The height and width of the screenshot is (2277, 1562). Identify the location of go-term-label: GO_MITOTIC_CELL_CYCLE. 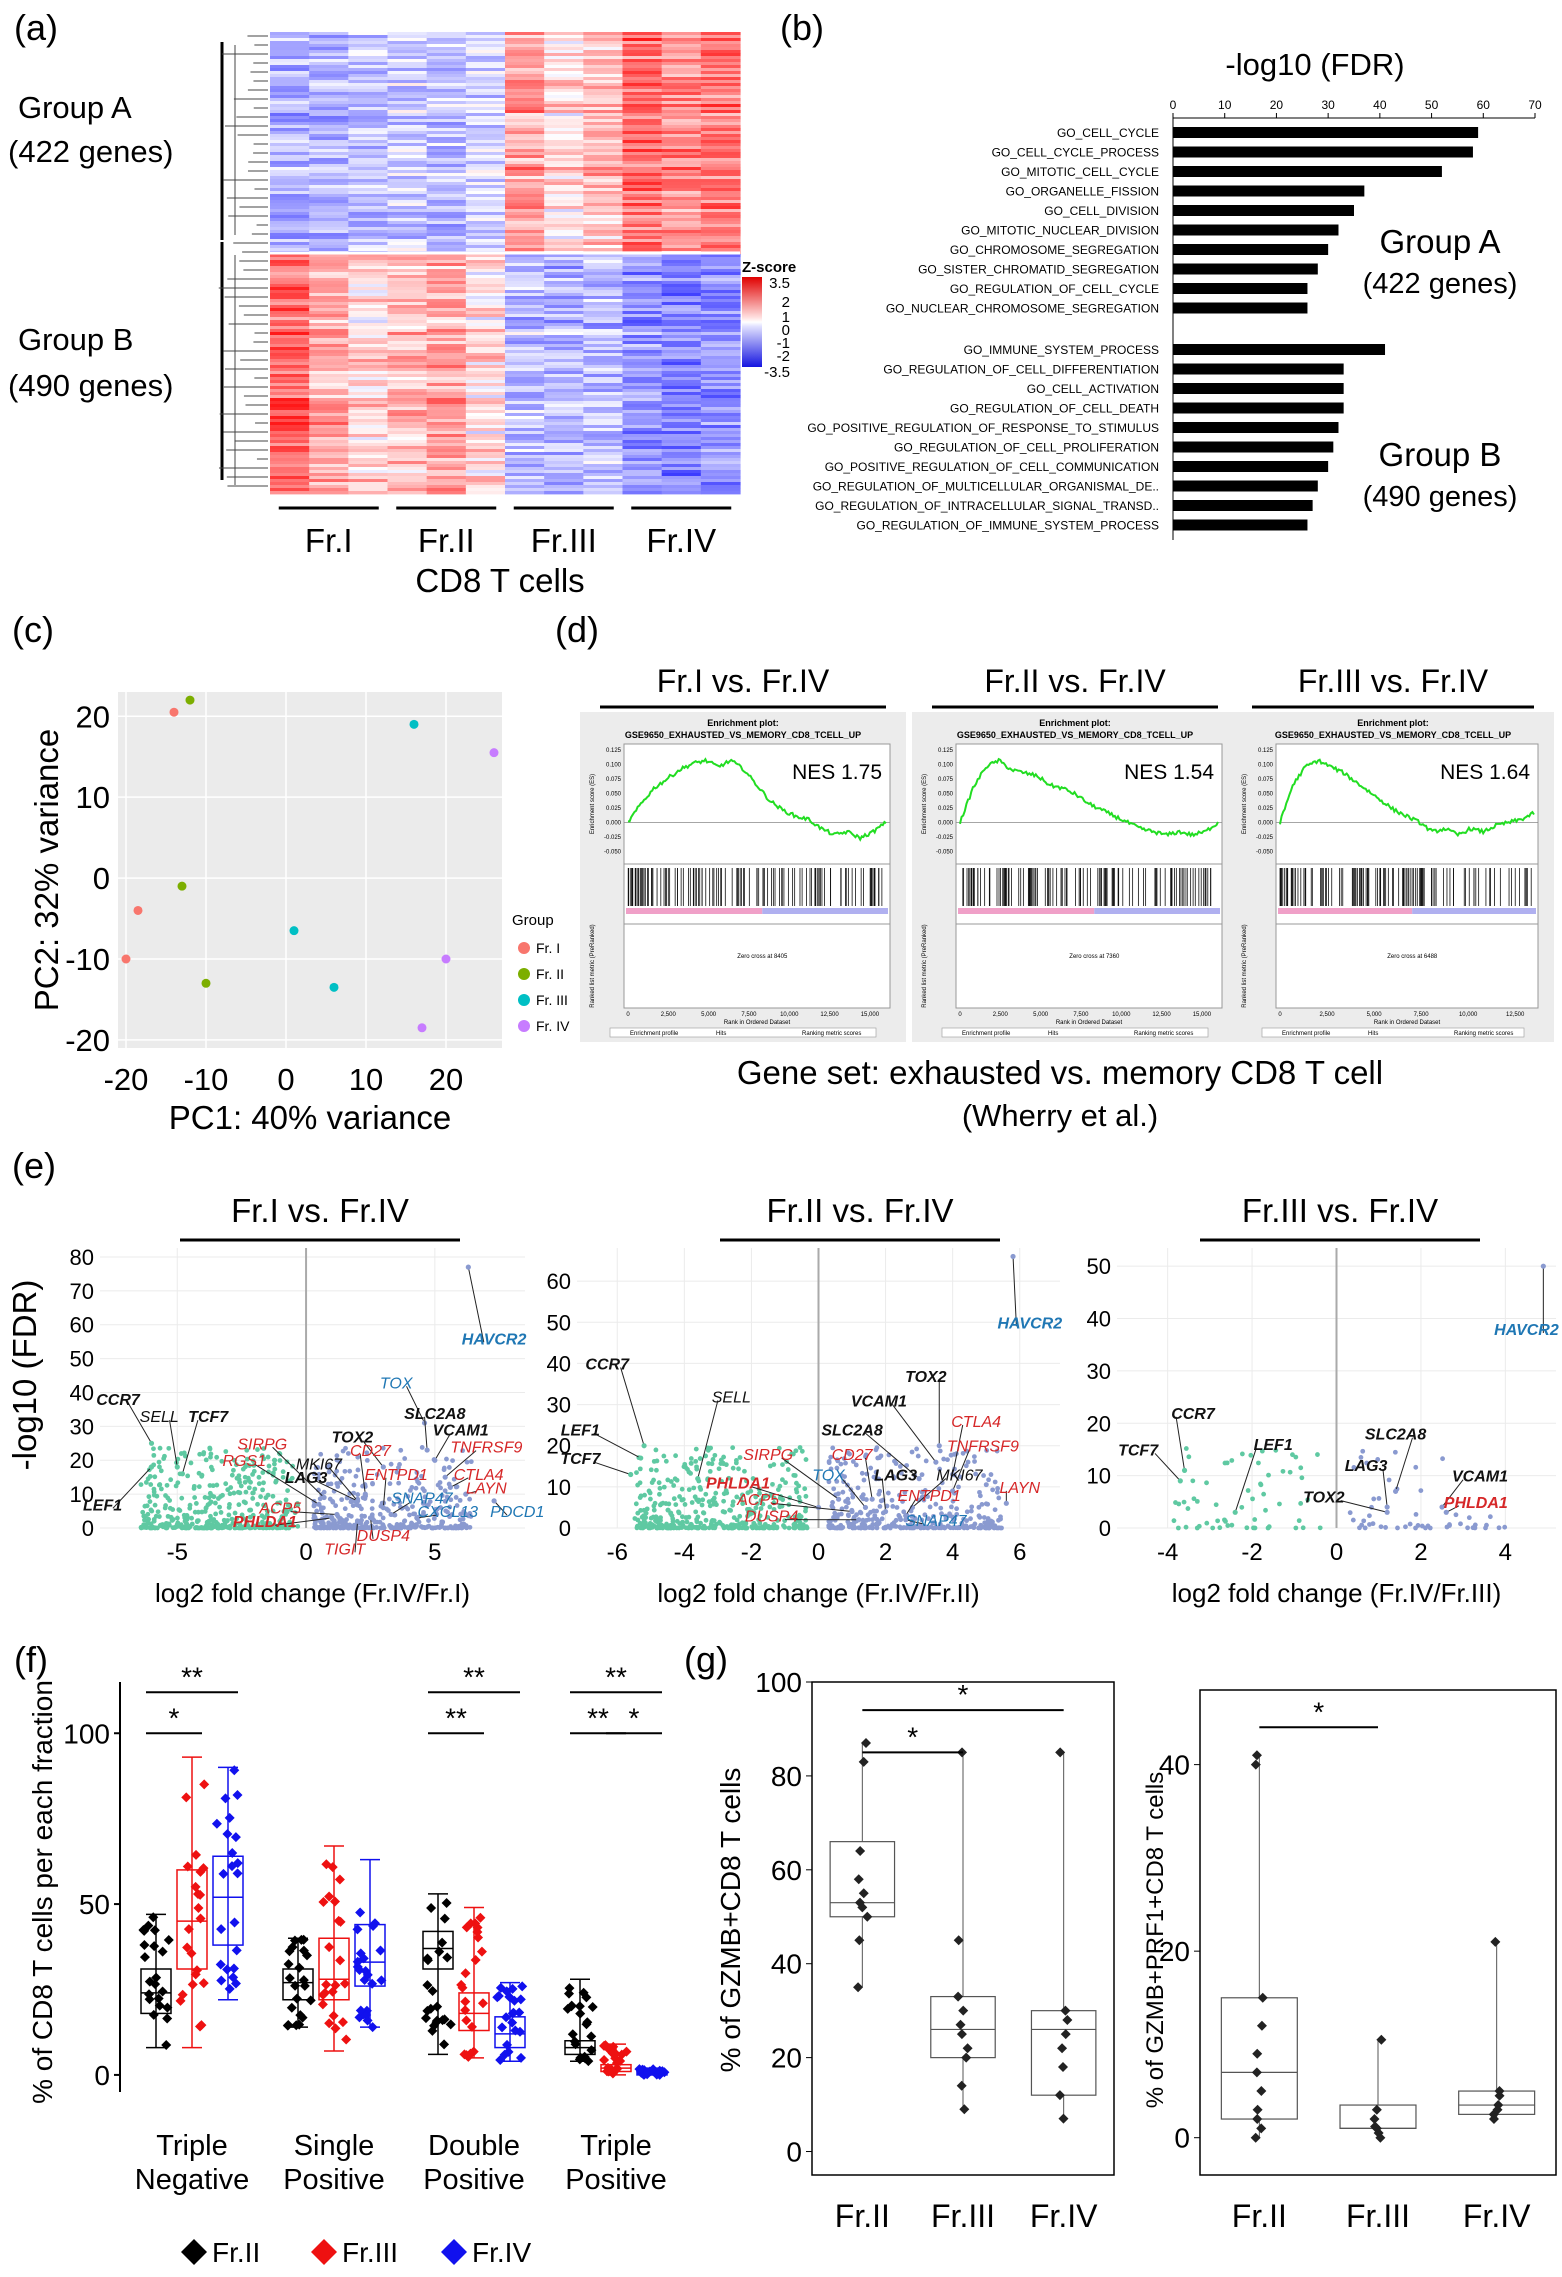
(1080, 172).